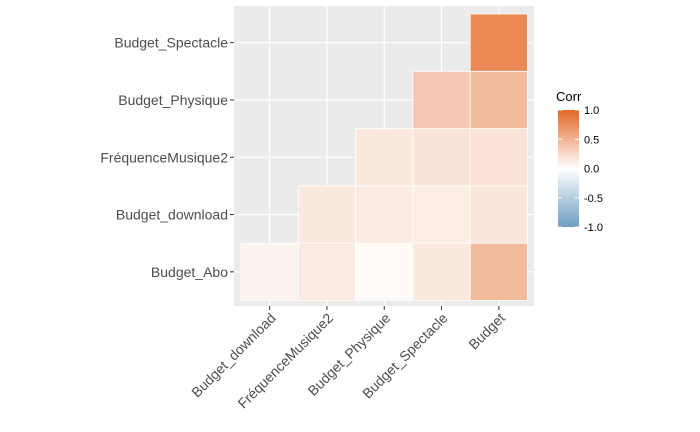 The image size is (700, 432). I want to click on legend-colorbar, so click(568, 168).